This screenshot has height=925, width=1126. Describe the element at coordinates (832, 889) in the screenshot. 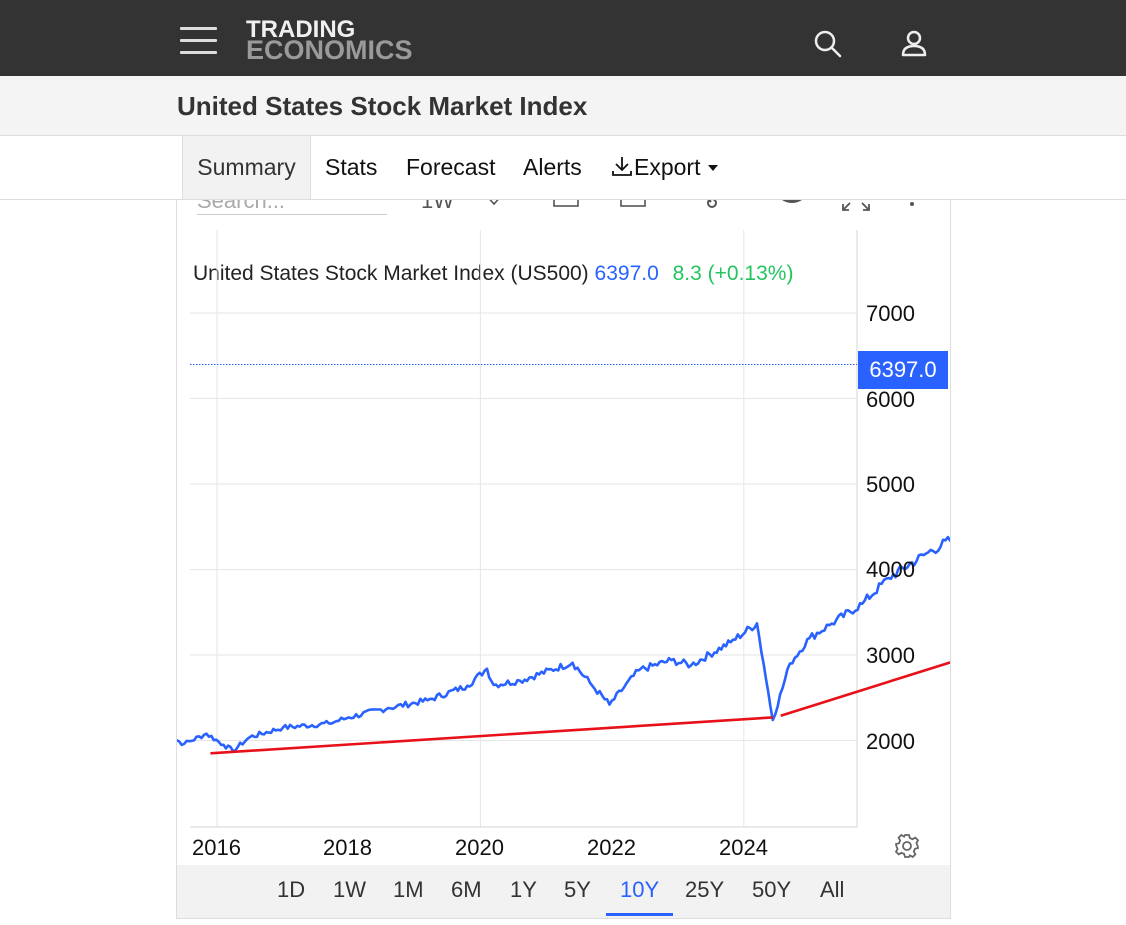

I see `range-all: All` at that location.